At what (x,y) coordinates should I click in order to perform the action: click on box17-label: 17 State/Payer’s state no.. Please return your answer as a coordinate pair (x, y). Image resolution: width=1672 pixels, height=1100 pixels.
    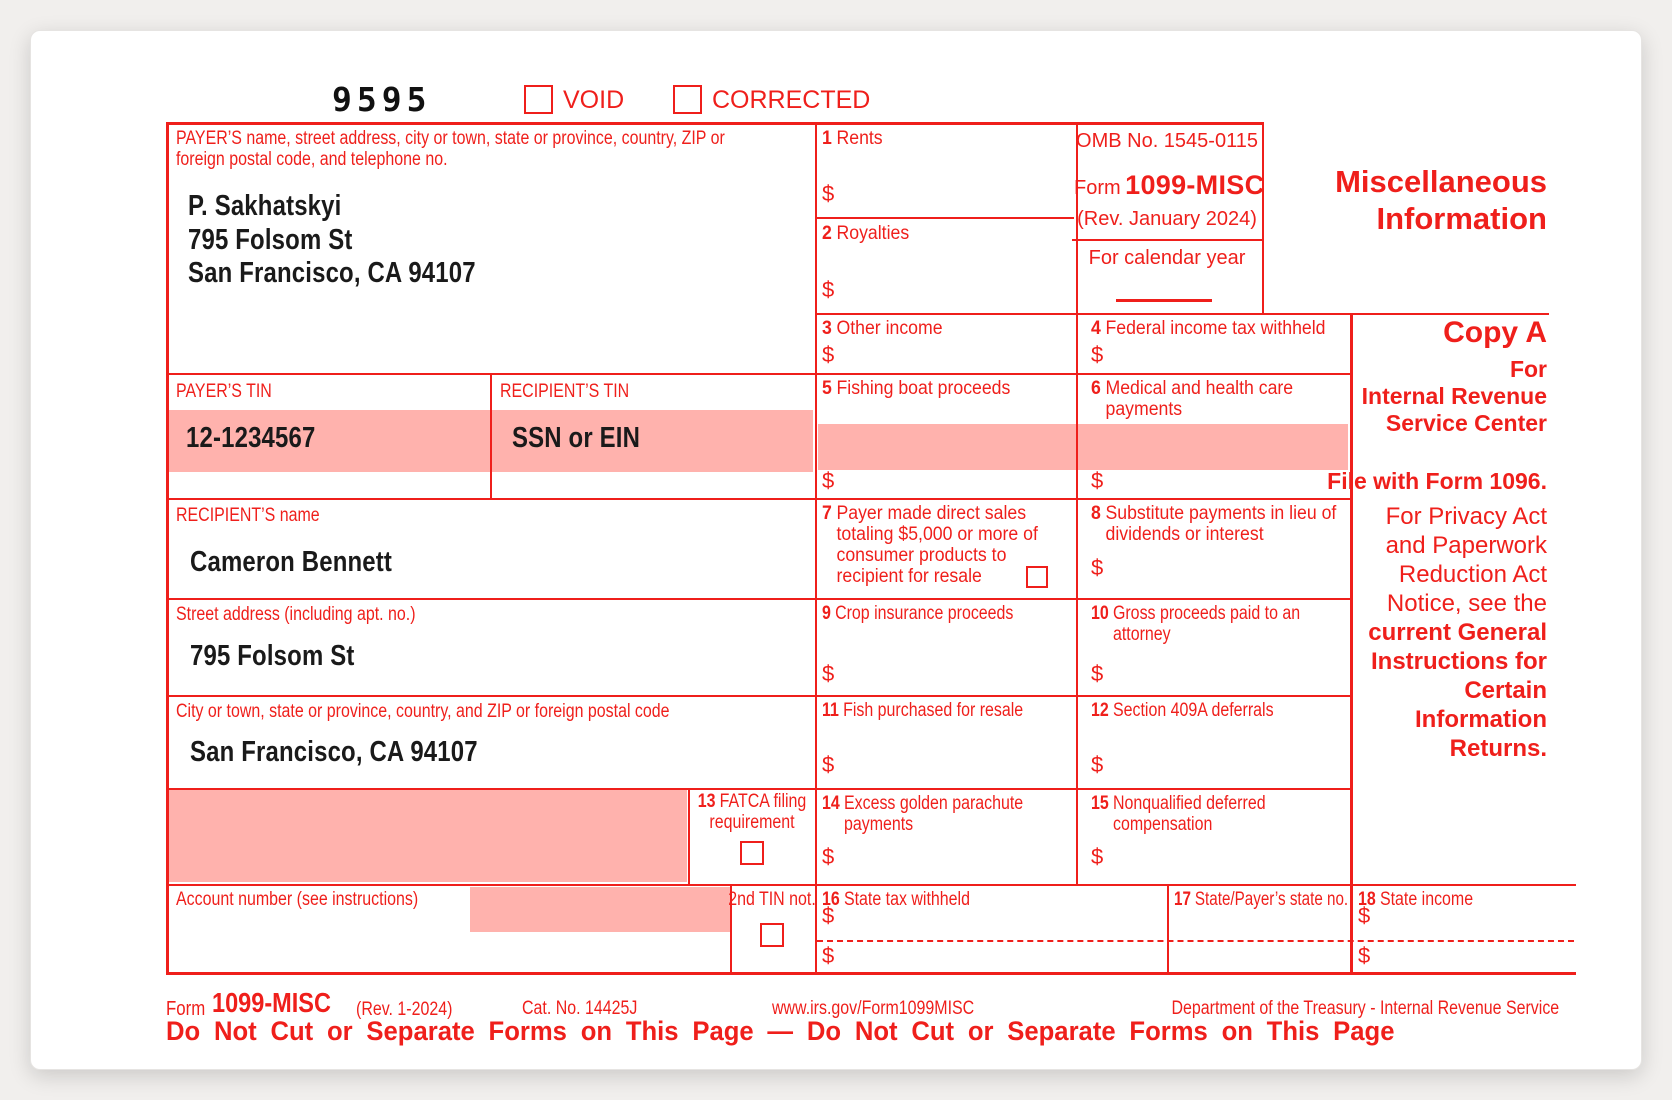
    Looking at the image, I should click on (1261, 899).